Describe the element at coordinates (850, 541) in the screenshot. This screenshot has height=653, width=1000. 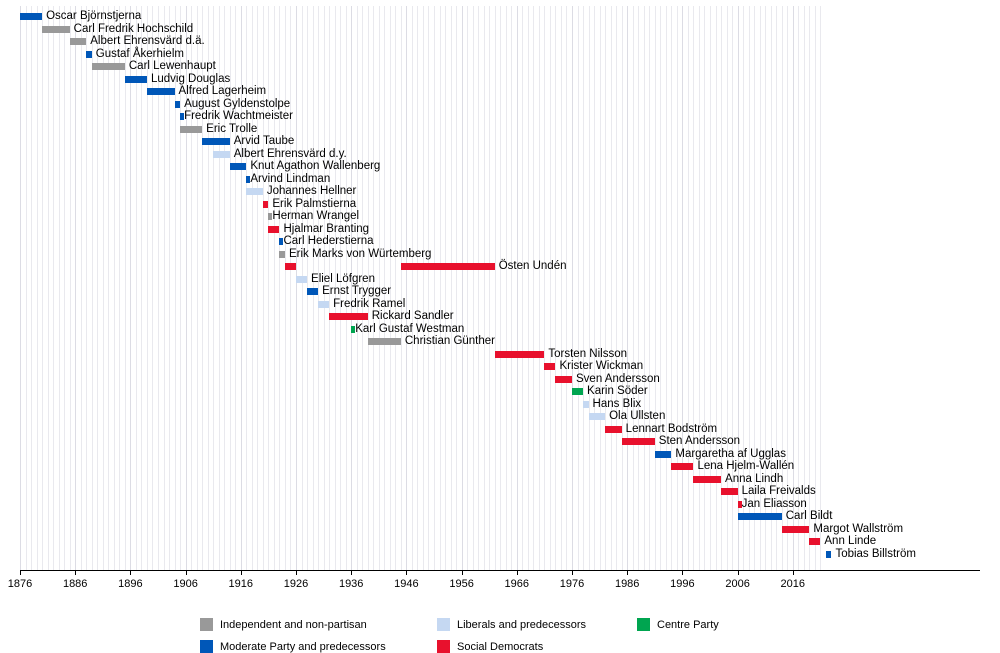
I see `bar-label: Ann Linde` at that location.